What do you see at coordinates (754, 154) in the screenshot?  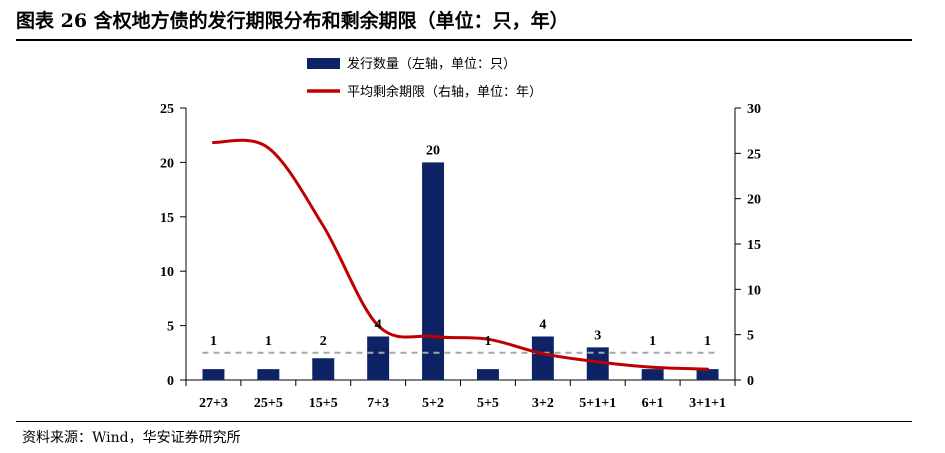 I see `y-right-tick-label: 25` at bounding box center [754, 154].